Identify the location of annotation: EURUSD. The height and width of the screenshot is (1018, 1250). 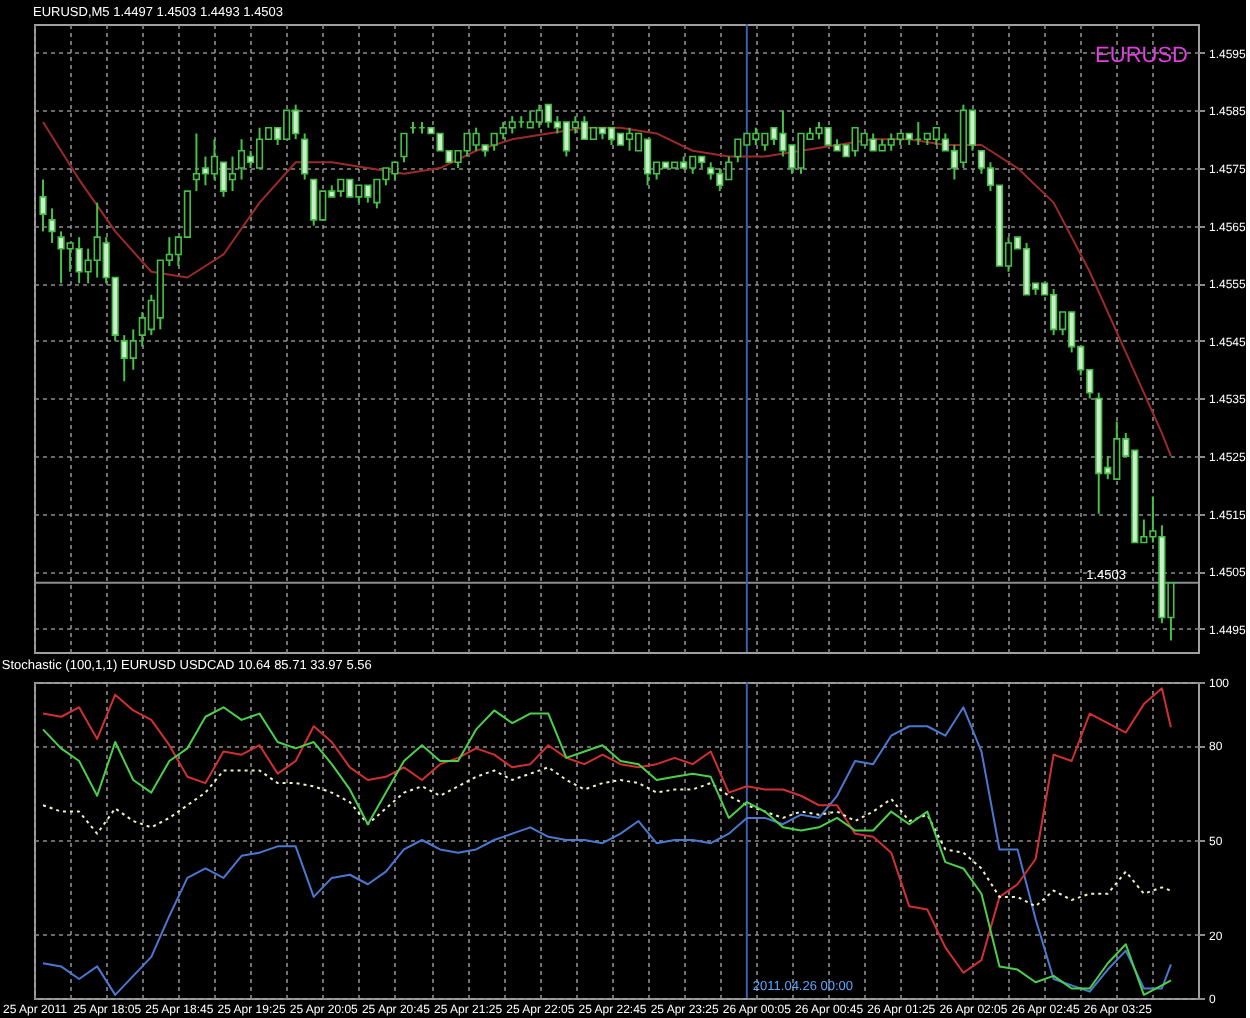
(1142, 56).